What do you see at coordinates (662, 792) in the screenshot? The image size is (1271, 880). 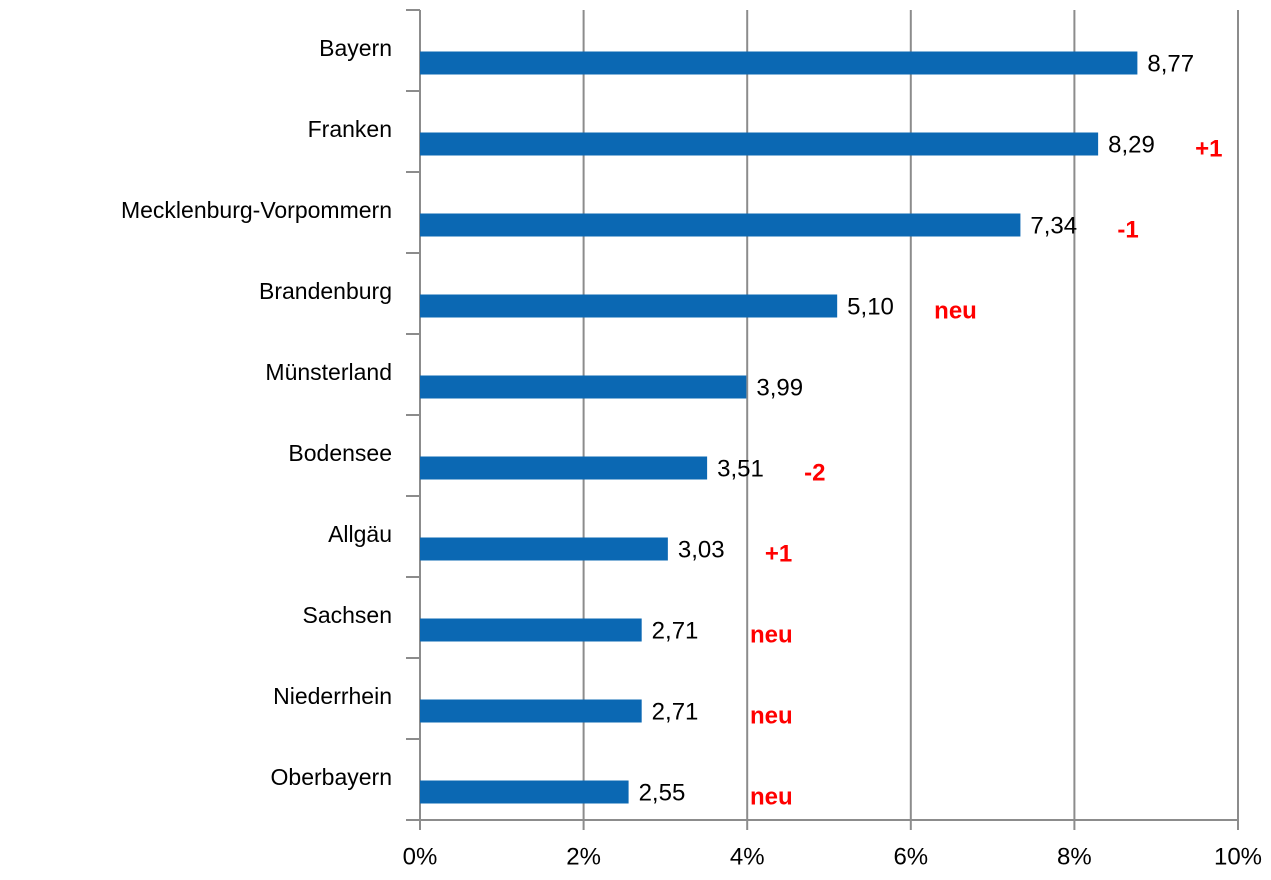 I see `value-label: 2,55` at bounding box center [662, 792].